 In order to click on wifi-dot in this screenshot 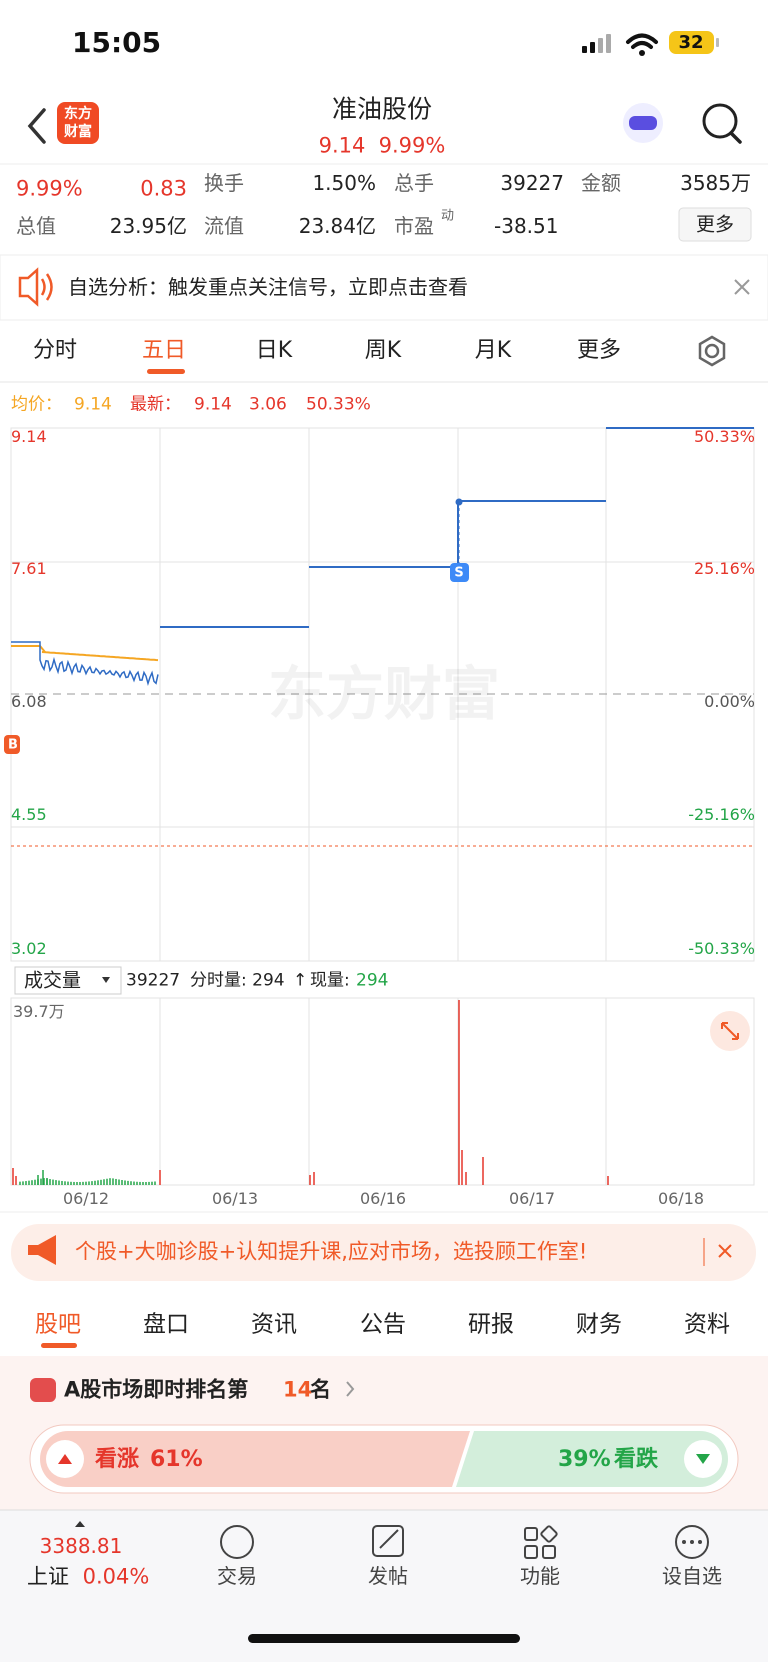, I will do `click(642, 53)`.